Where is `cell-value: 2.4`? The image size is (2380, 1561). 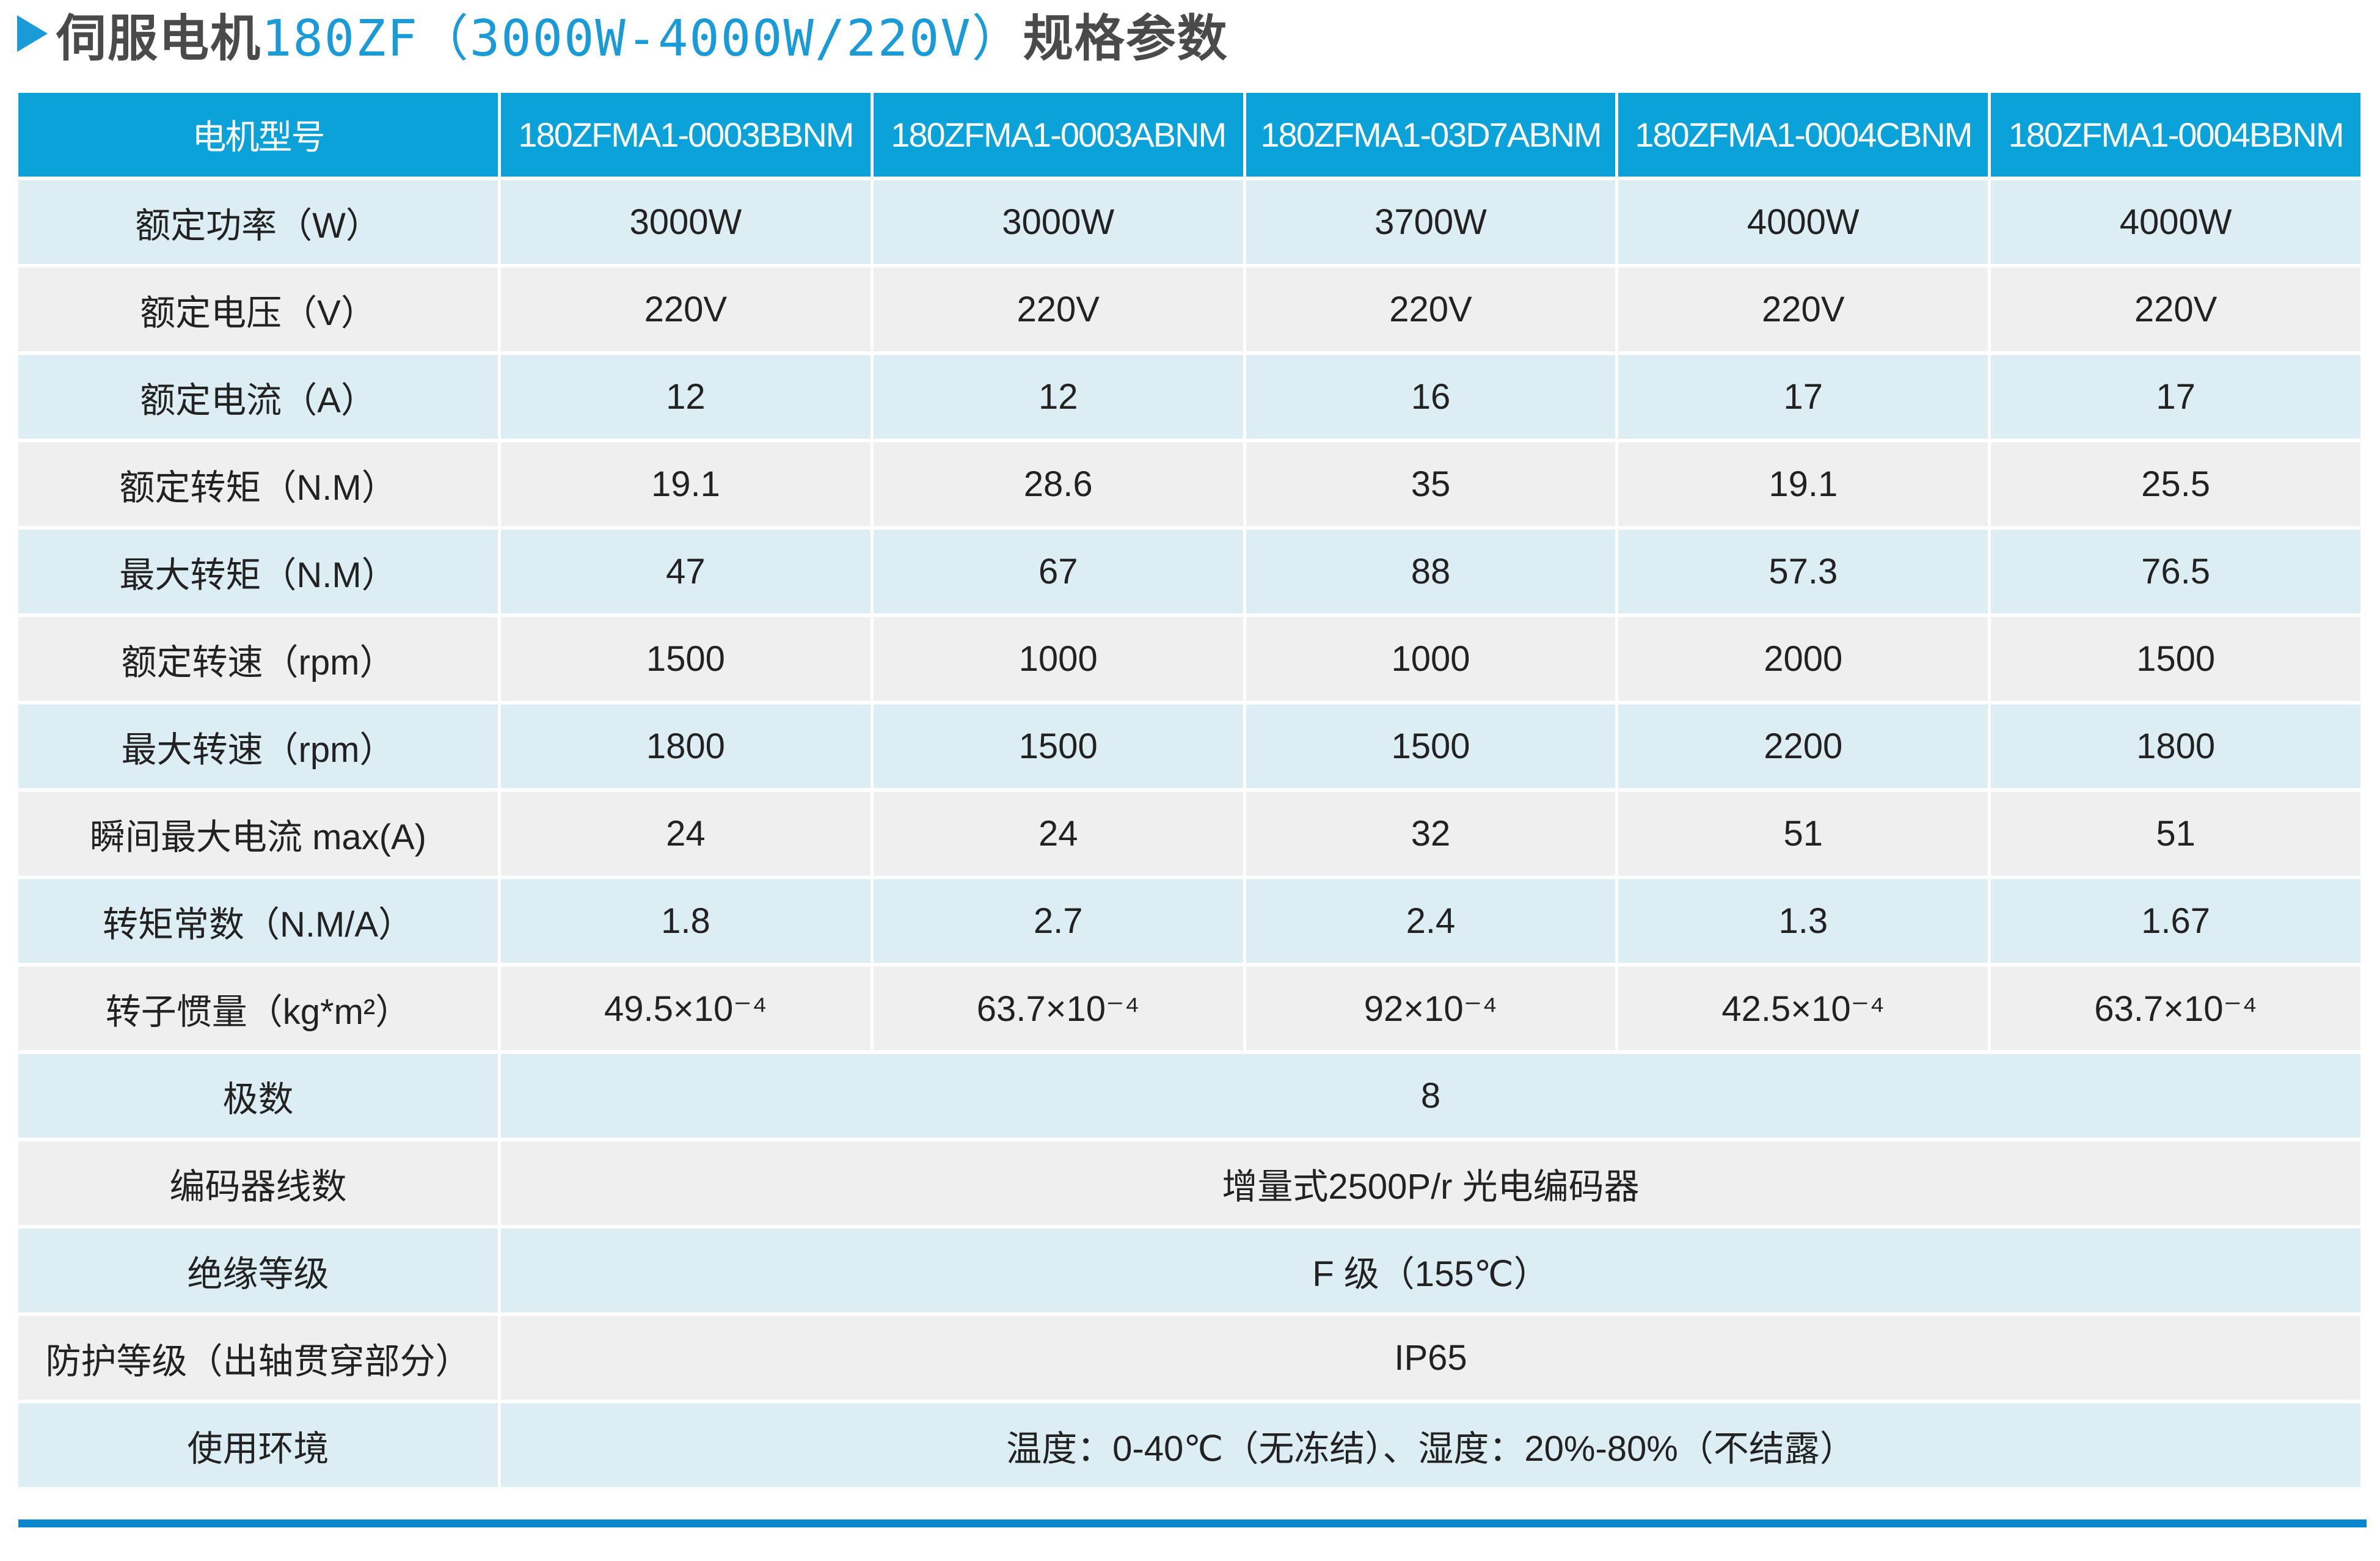 cell-value: 2.4 is located at coordinates (1431, 921).